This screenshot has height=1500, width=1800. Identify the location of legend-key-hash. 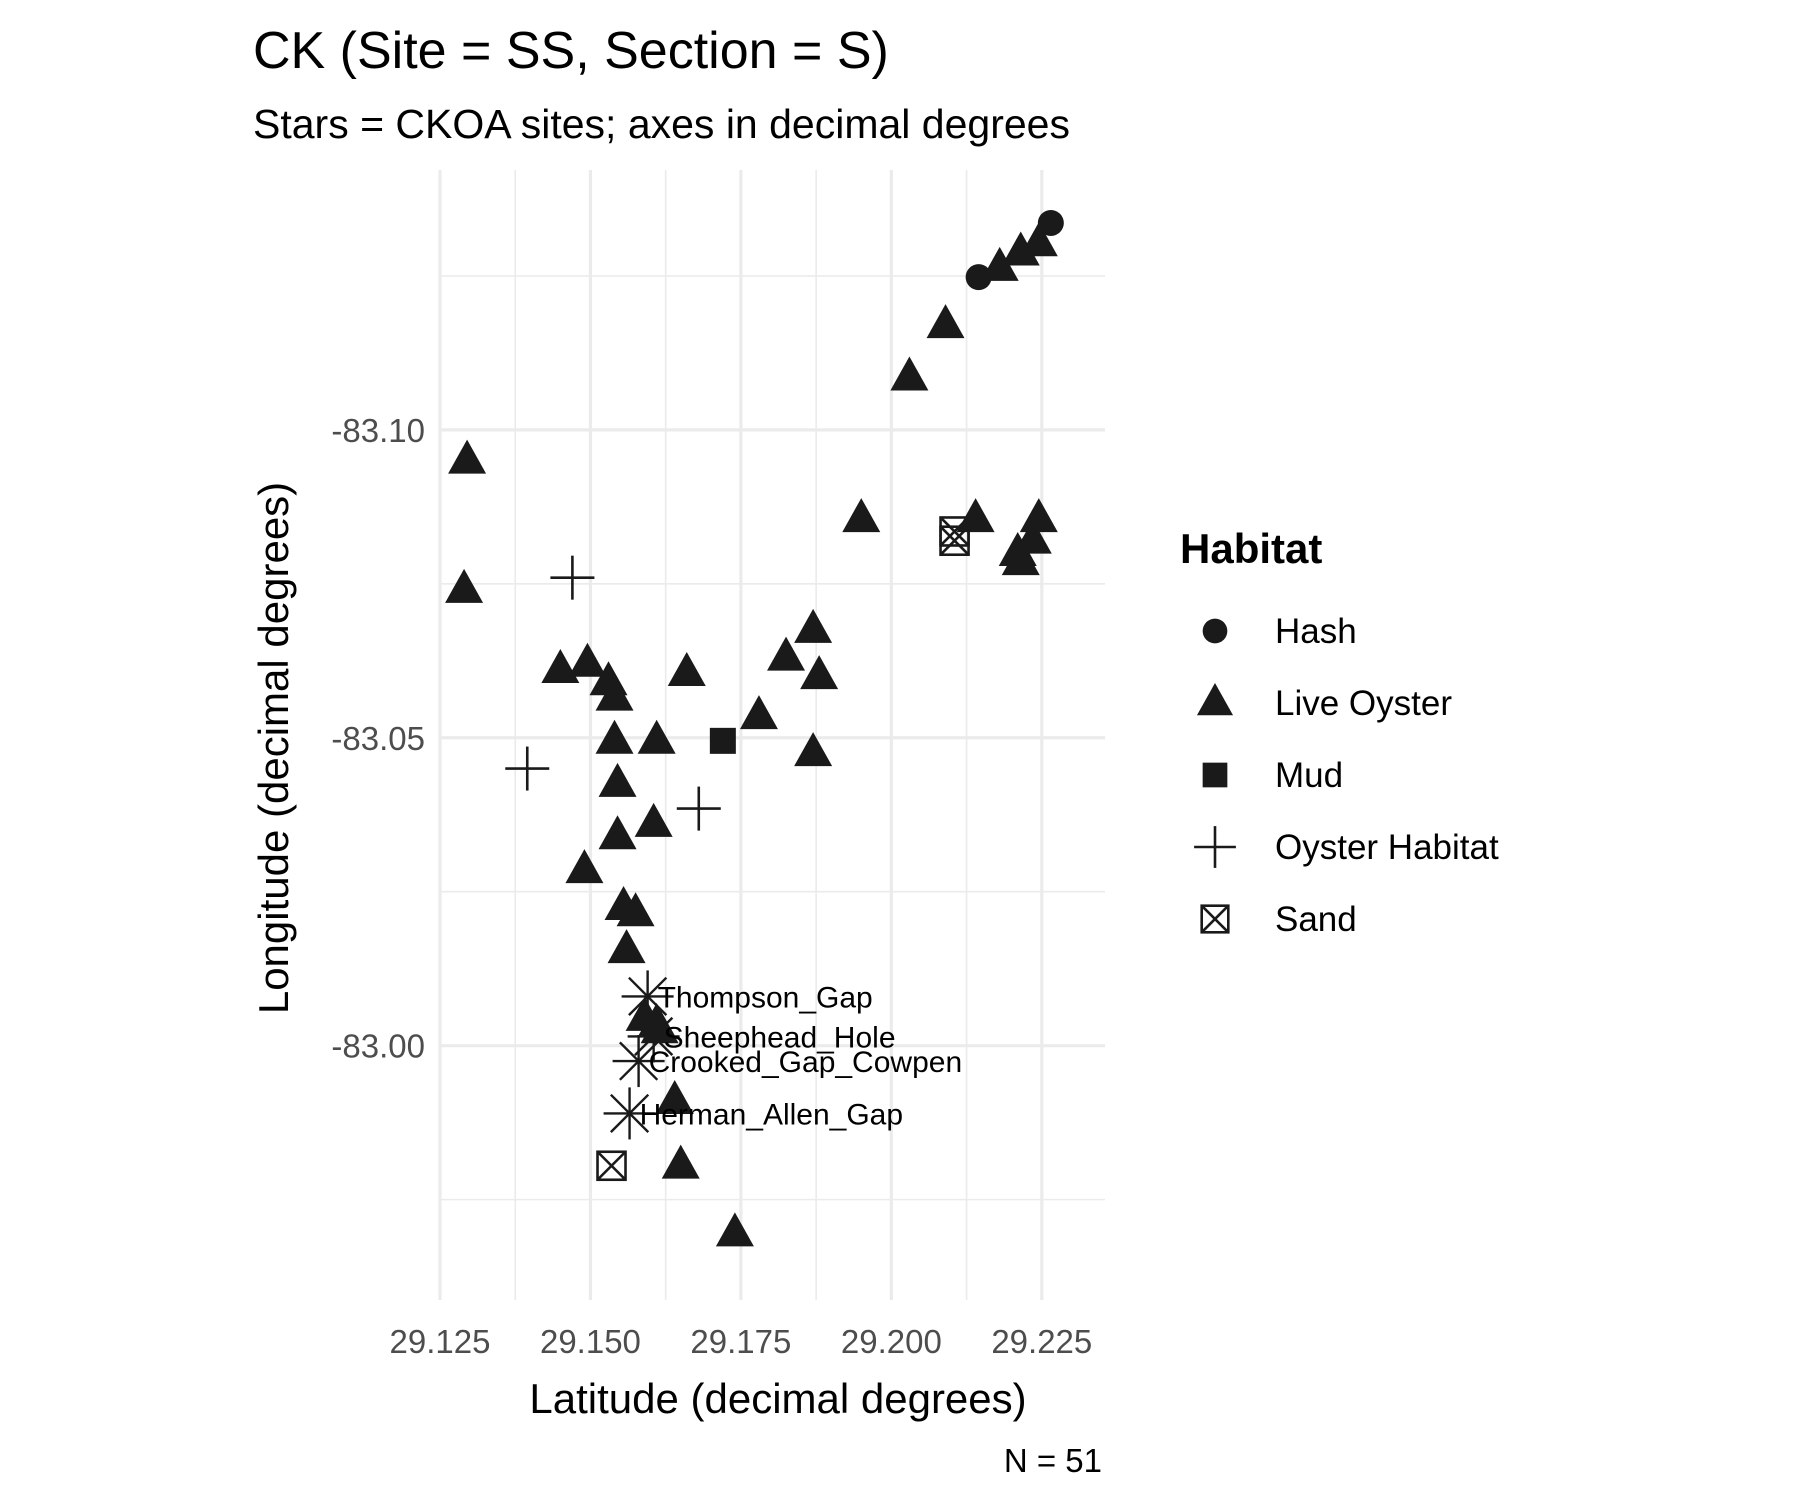
(1215, 631).